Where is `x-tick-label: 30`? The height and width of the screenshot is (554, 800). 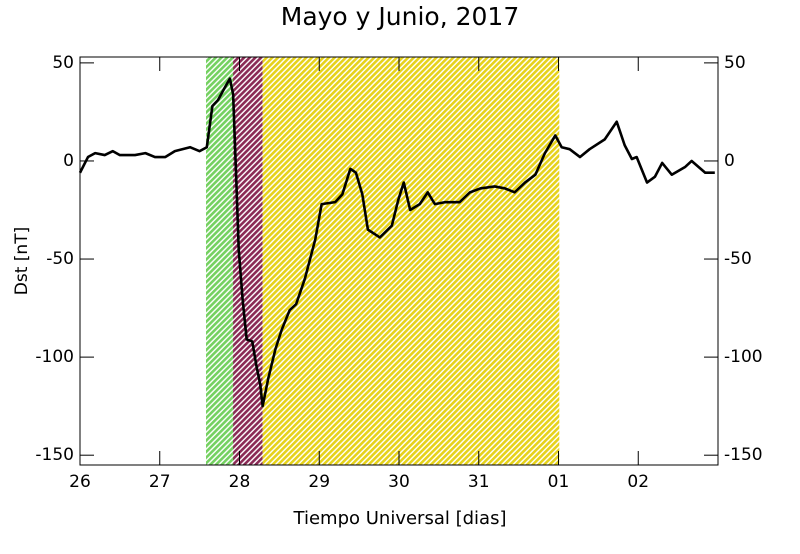
x-tick-label: 30 is located at coordinates (399, 482).